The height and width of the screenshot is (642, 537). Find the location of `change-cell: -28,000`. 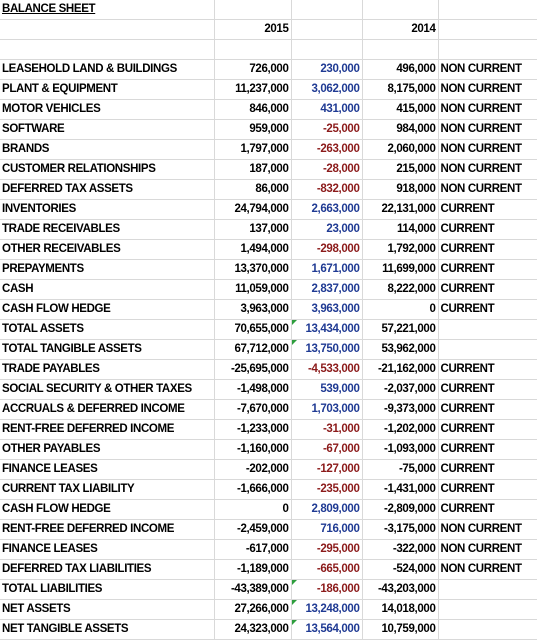

change-cell: -28,000 is located at coordinates (327, 169).